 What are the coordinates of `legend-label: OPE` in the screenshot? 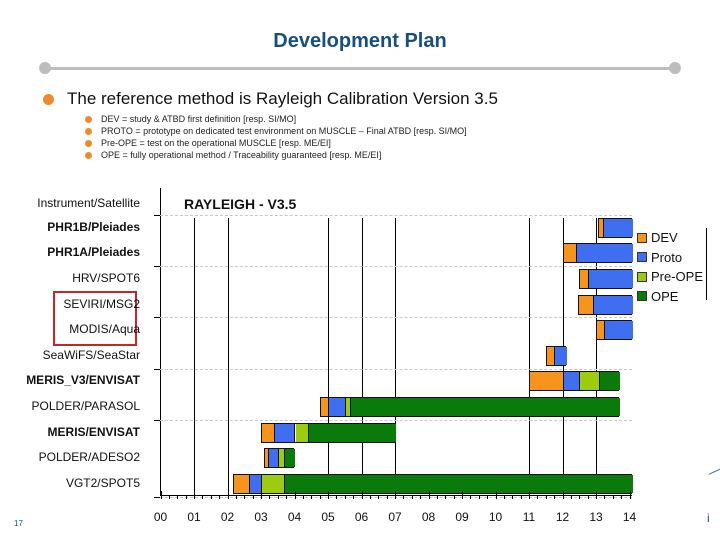 It's located at (665, 296).